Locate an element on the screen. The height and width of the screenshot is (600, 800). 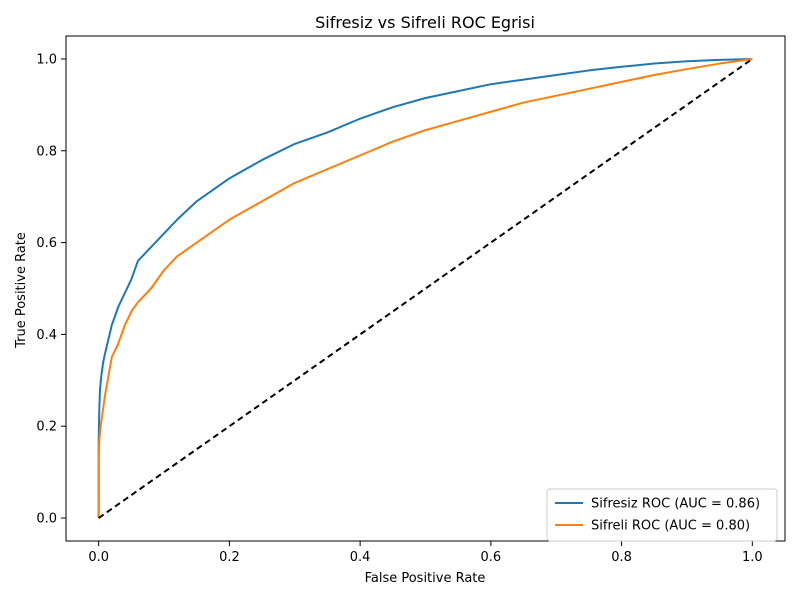
y-axis-label: True Positive Rate is located at coordinates (21, 290).